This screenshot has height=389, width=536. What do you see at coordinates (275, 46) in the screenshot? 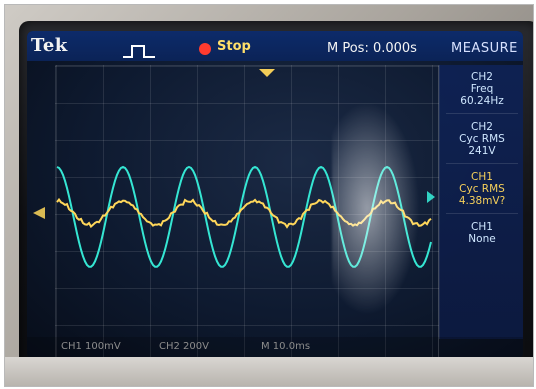
I see `scope-top-bar: Tek Stop M Pos: 0.000s MEASURE` at bounding box center [275, 46].